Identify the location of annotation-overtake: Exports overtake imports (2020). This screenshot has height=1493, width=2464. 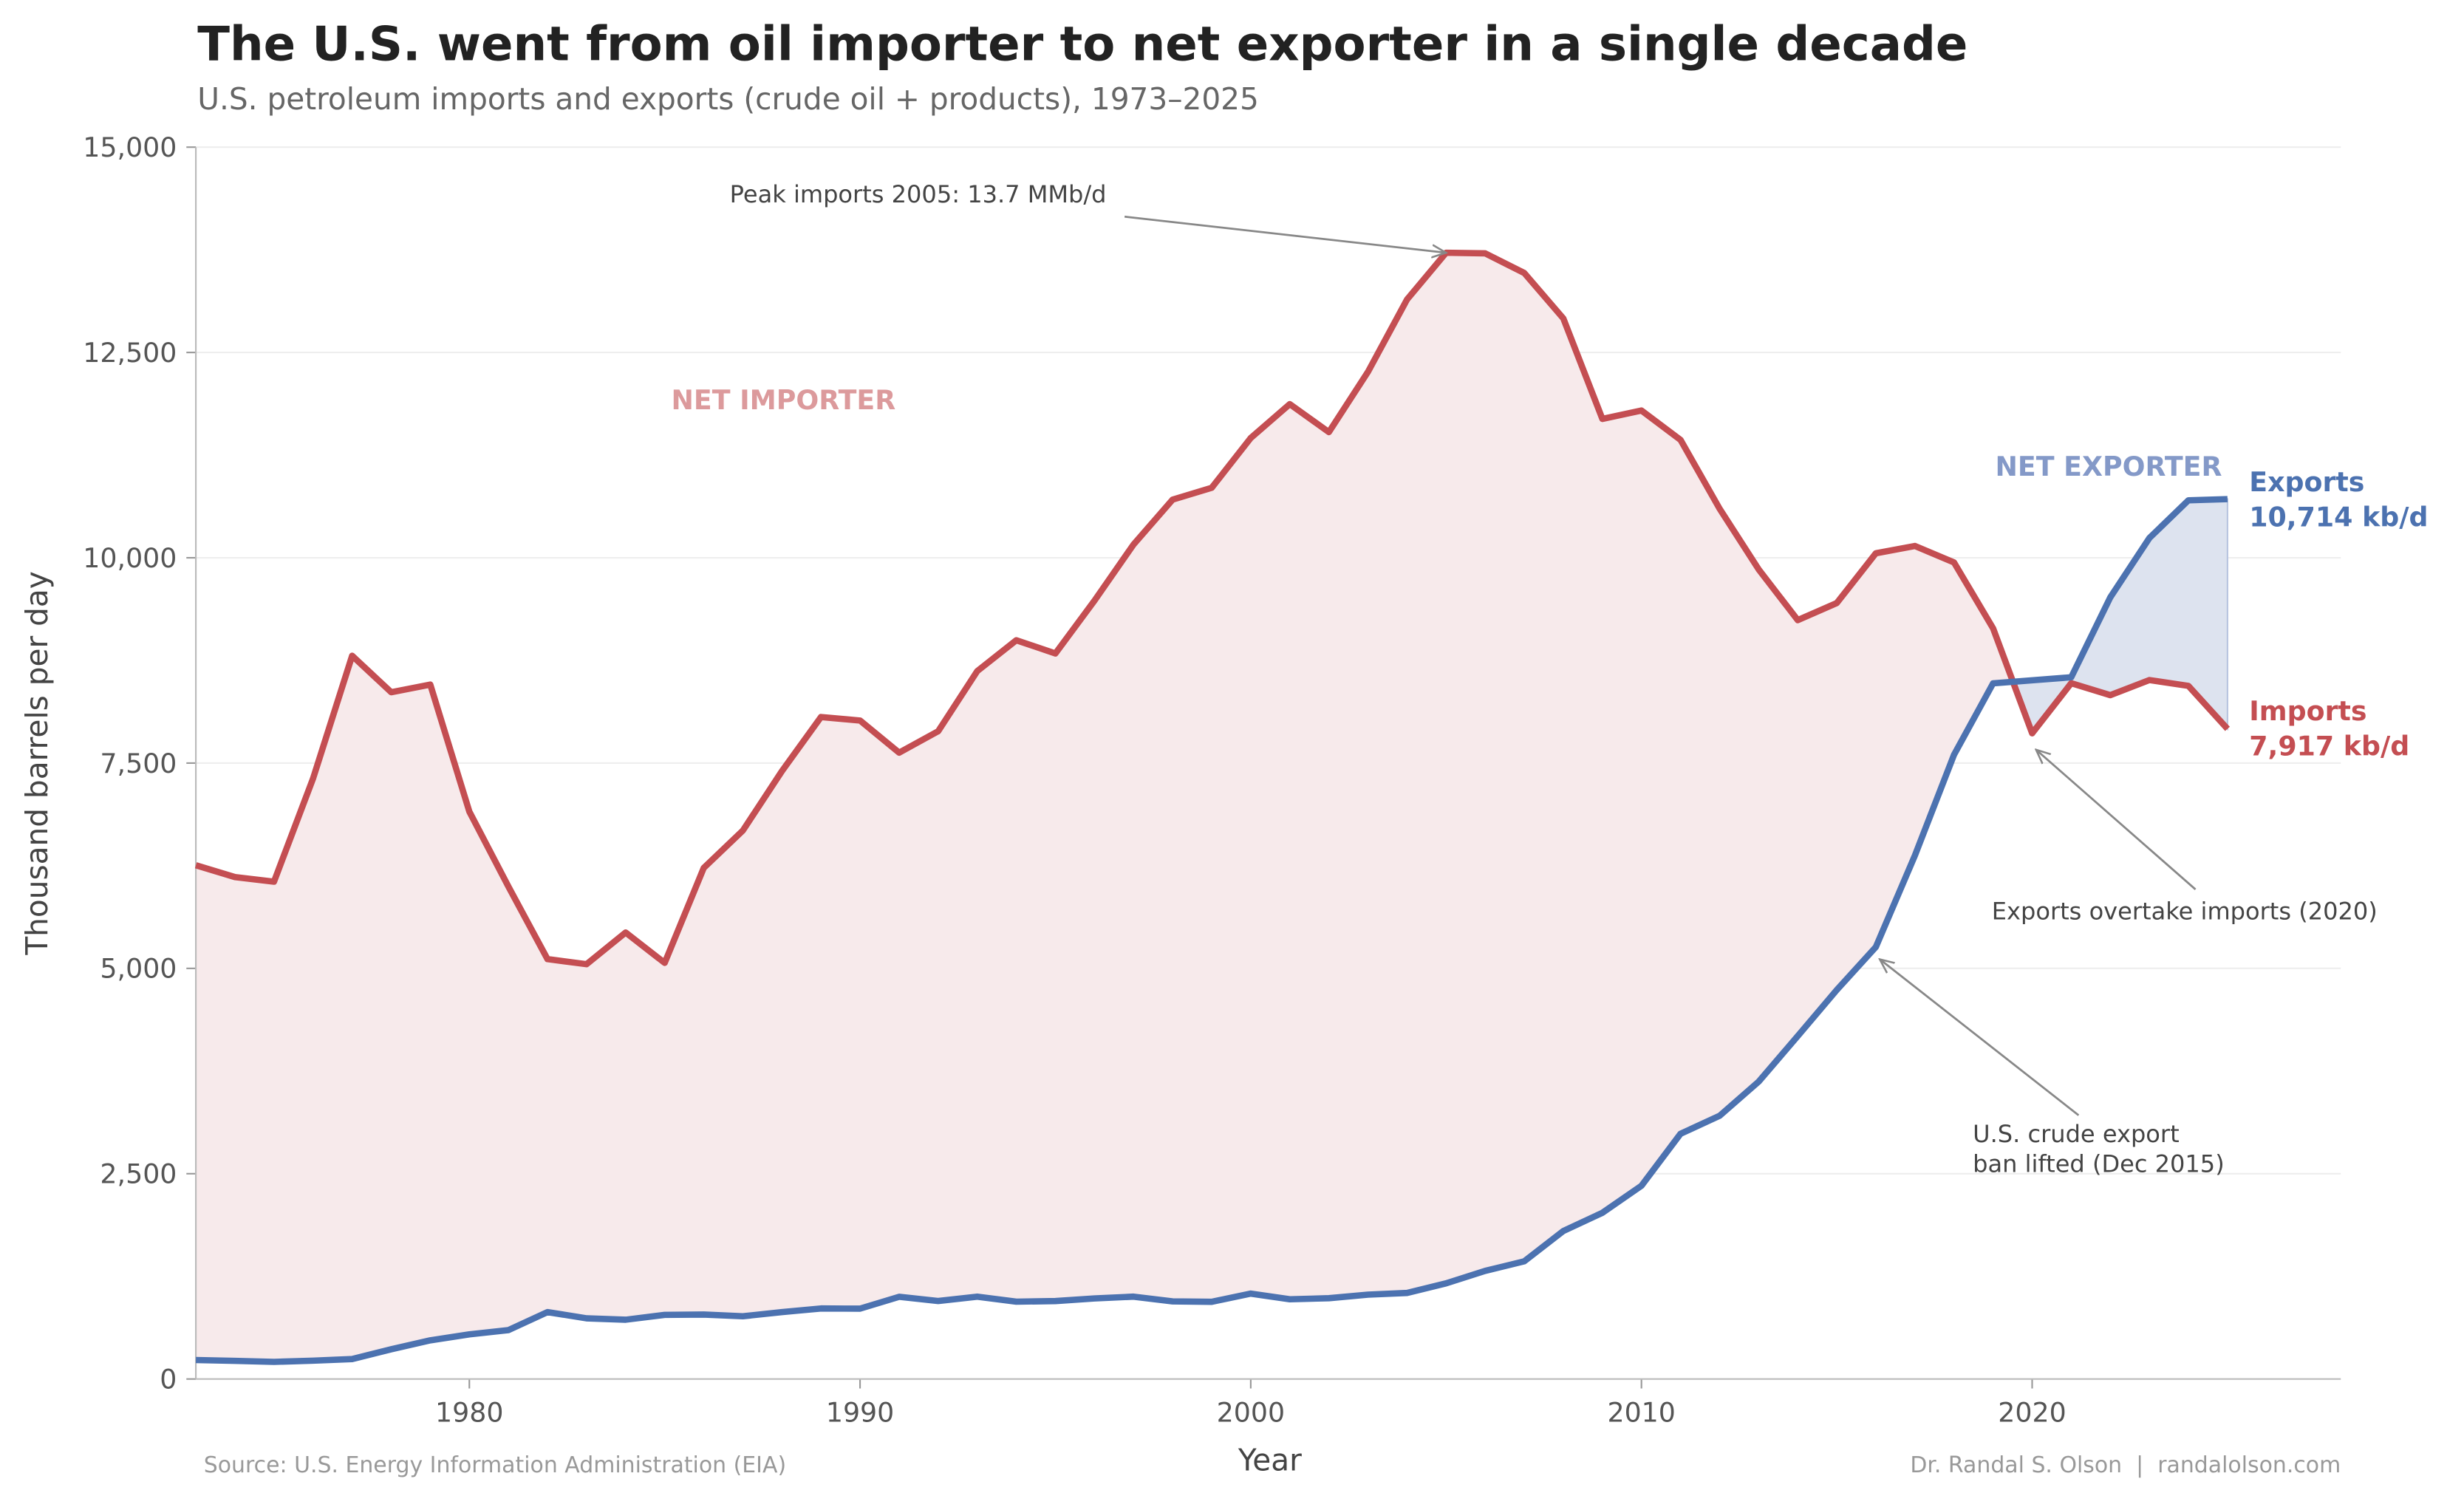
(2185, 912).